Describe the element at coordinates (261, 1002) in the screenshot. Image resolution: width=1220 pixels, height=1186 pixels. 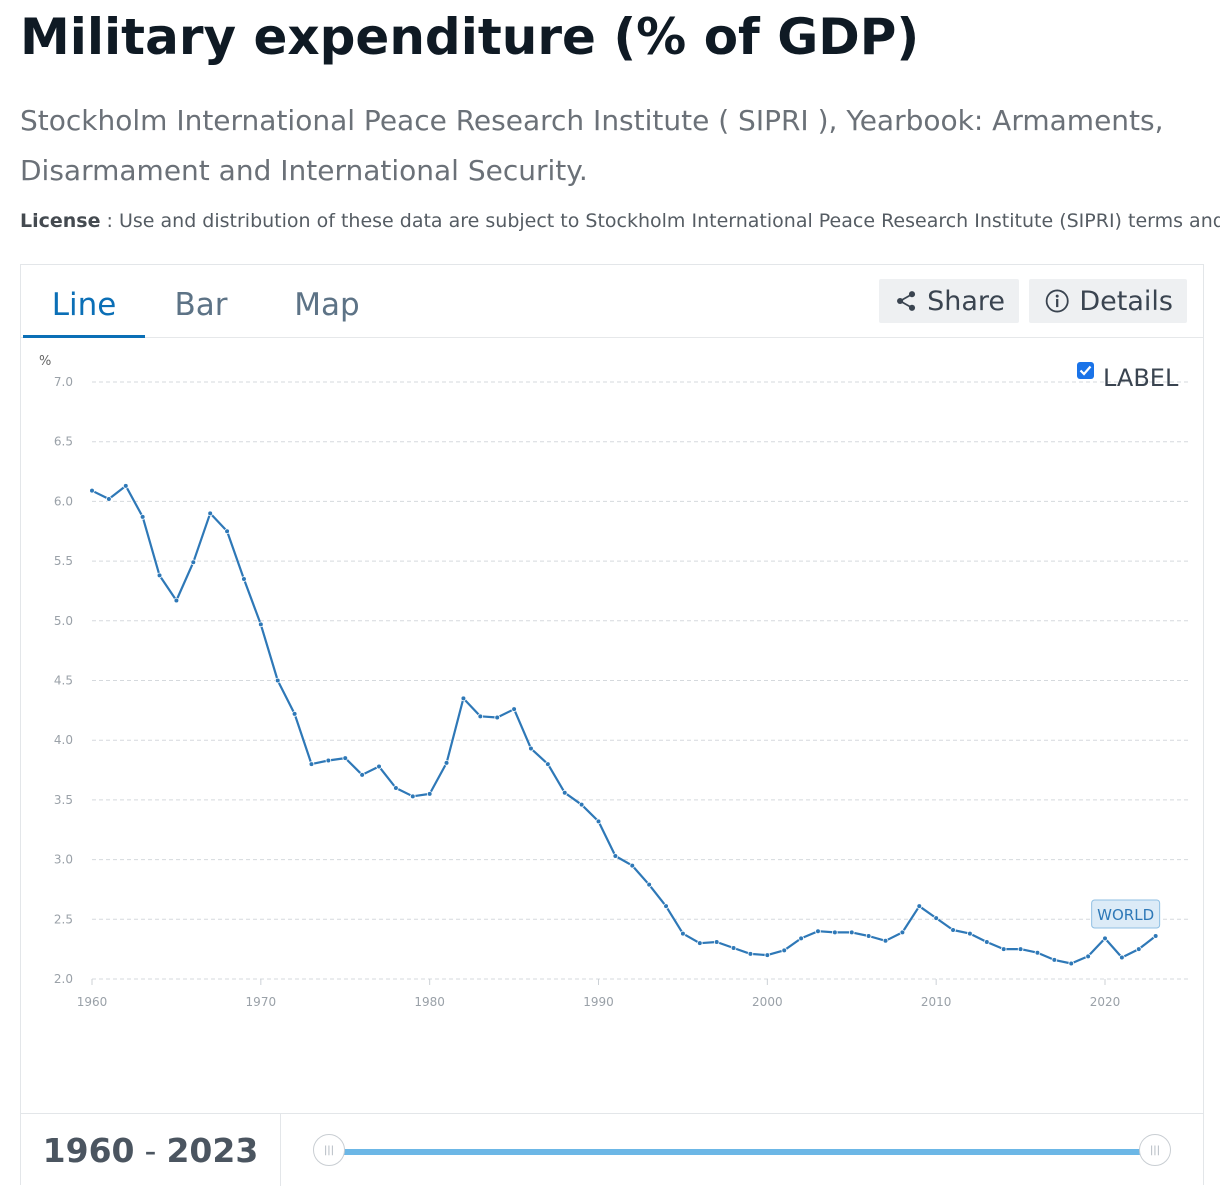
I see `x-tick-label: 1970` at that location.